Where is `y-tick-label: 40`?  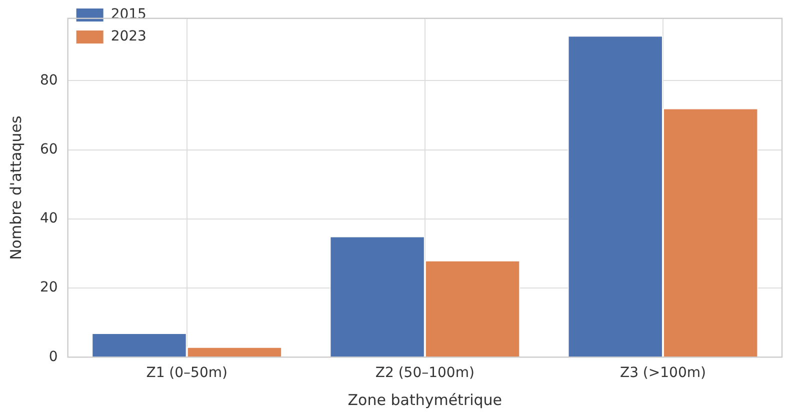 y-tick-label: 40 is located at coordinates (49, 218).